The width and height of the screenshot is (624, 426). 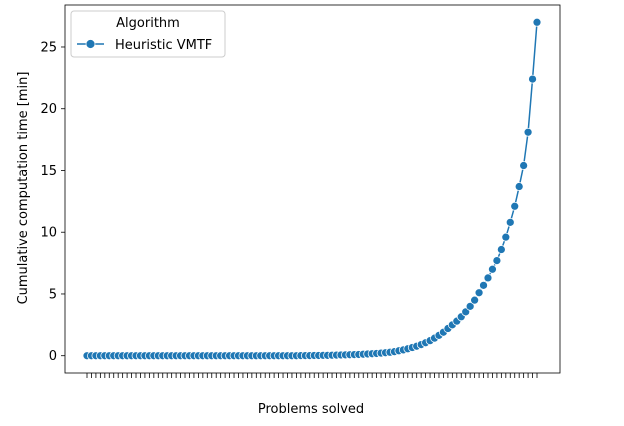 I want to click on x-axis, so click(x=312, y=375).